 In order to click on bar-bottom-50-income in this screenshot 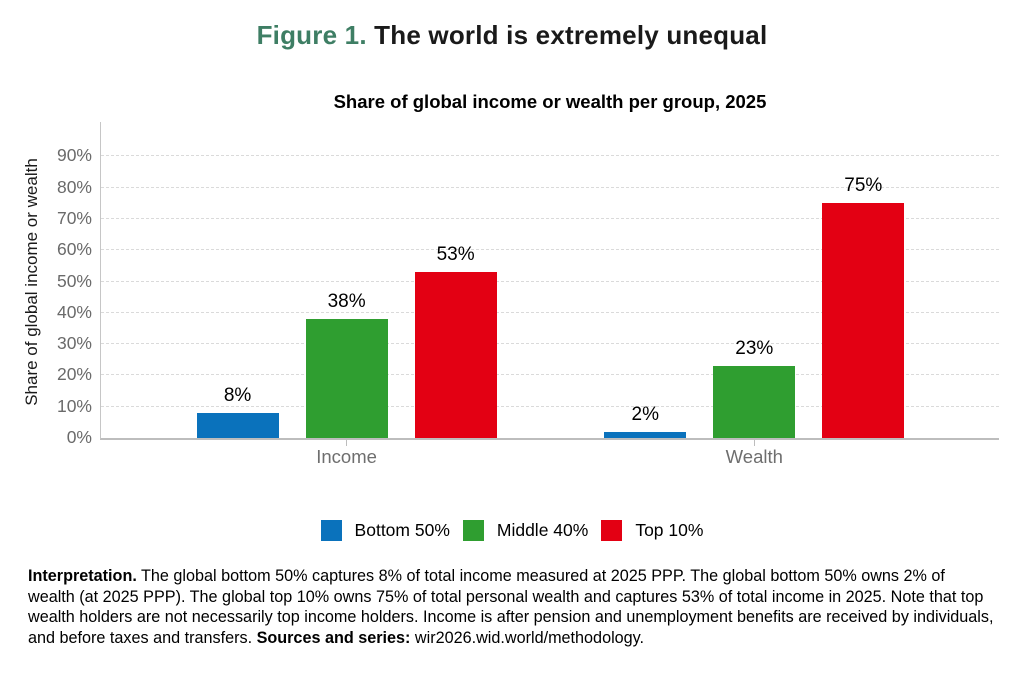, I will do `click(237, 425)`.